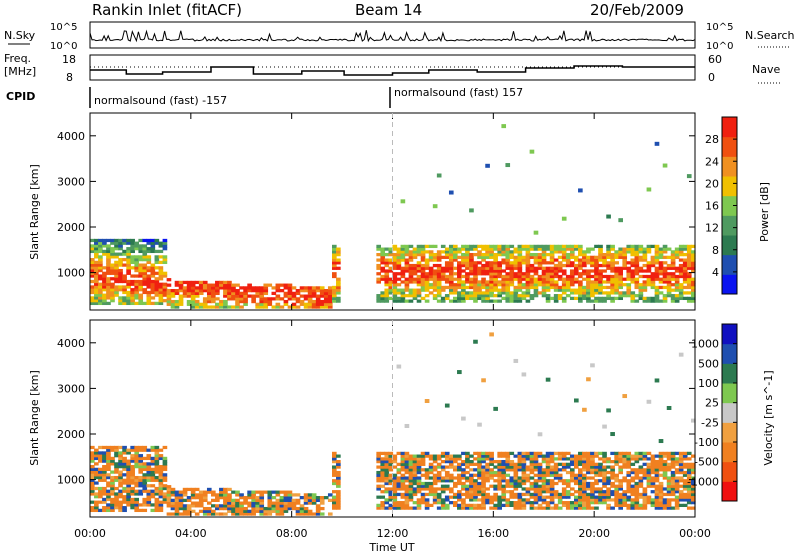 The width and height of the screenshot is (800, 554). Describe the element at coordinates (706, 442) in the screenshot. I see `colorbar-tick-label: -100` at that location.